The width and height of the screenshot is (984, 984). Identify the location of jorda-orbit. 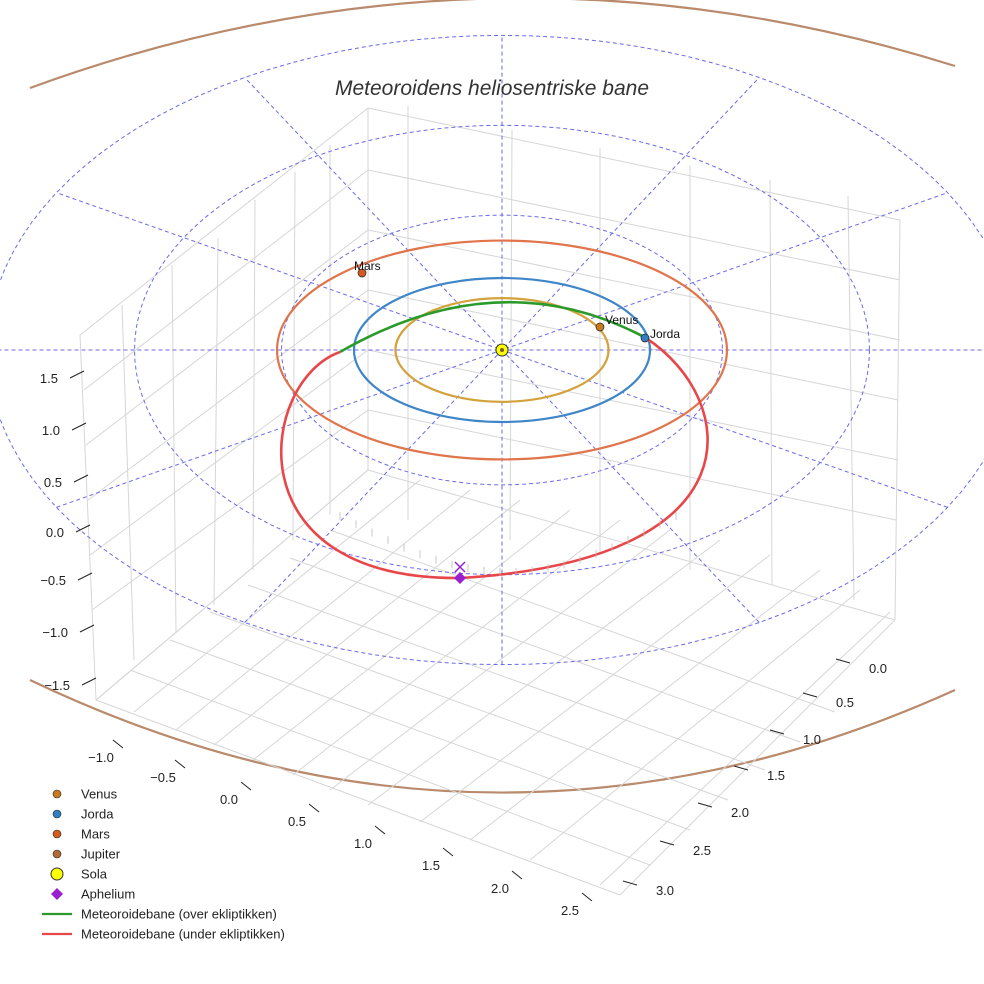
(502, 350).